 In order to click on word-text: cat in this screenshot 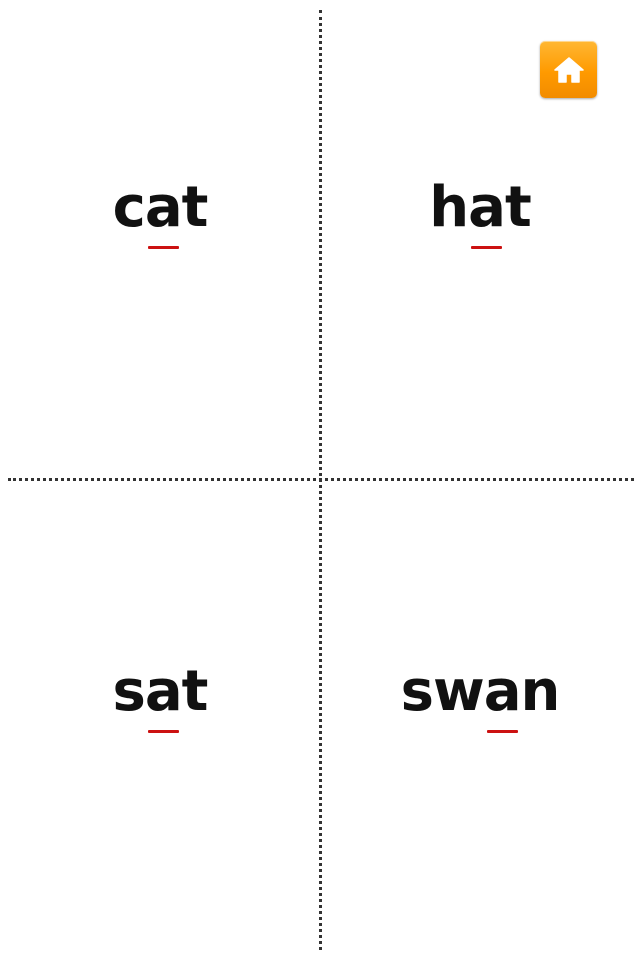, I will do `click(160, 212)`.